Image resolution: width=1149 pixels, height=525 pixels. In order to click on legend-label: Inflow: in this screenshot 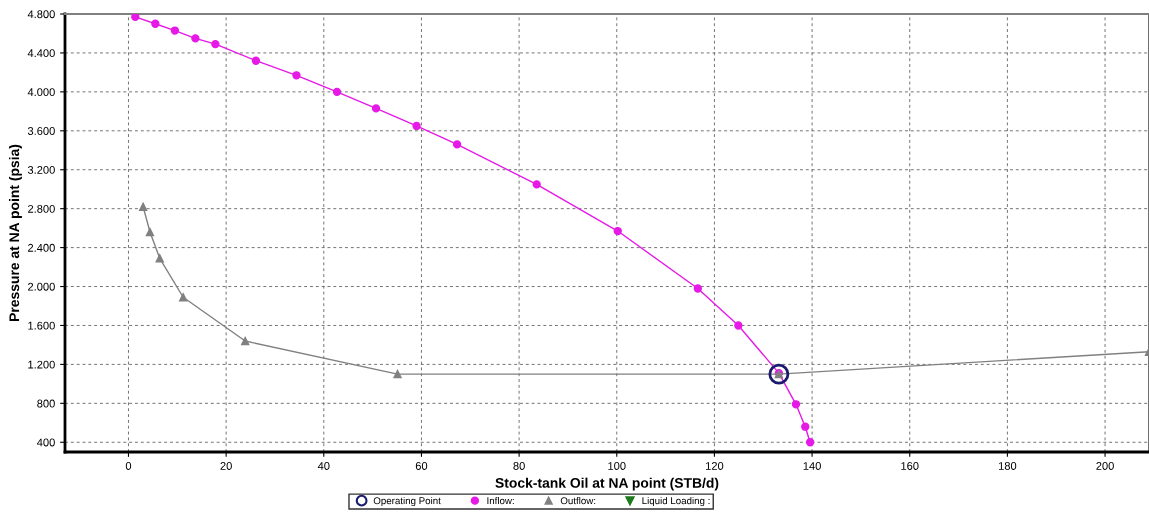, I will do `click(500, 501)`.